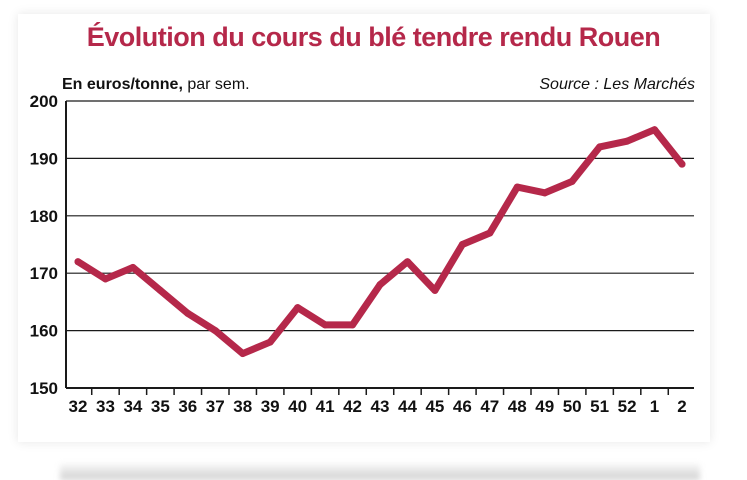 The width and height of the screenshot is (747, 480). I want to click on unit-label-rest: par sem., so click(216, 84).